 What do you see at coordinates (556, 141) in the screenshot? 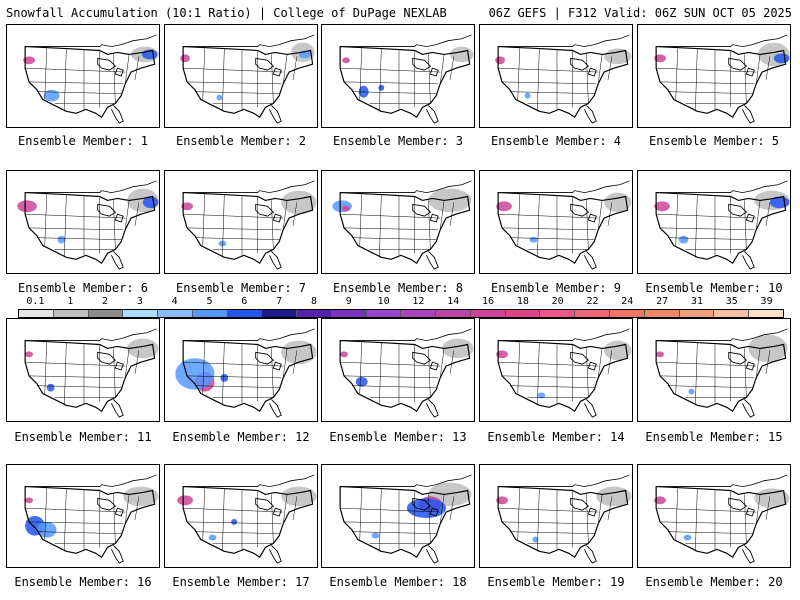
I see `ensemble-member-label: Ensemble Member: 4` at bounding box center [556, 141].